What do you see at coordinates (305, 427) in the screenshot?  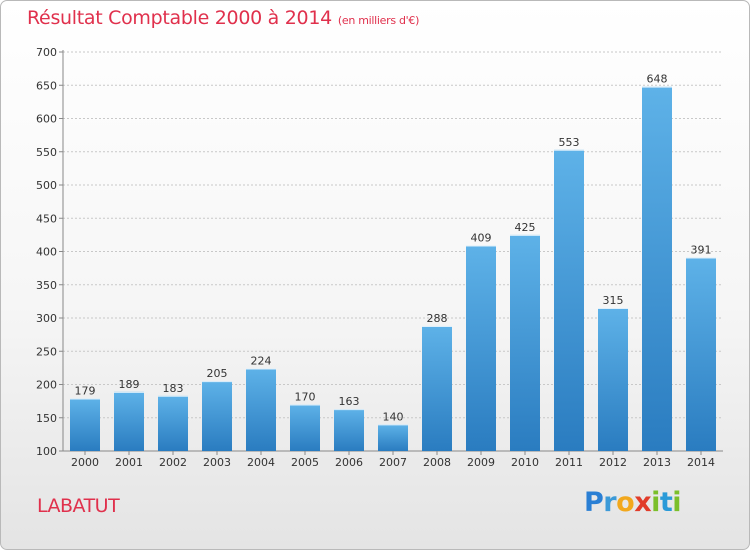 I see `bar-2005` at bounding box center [305, 427].